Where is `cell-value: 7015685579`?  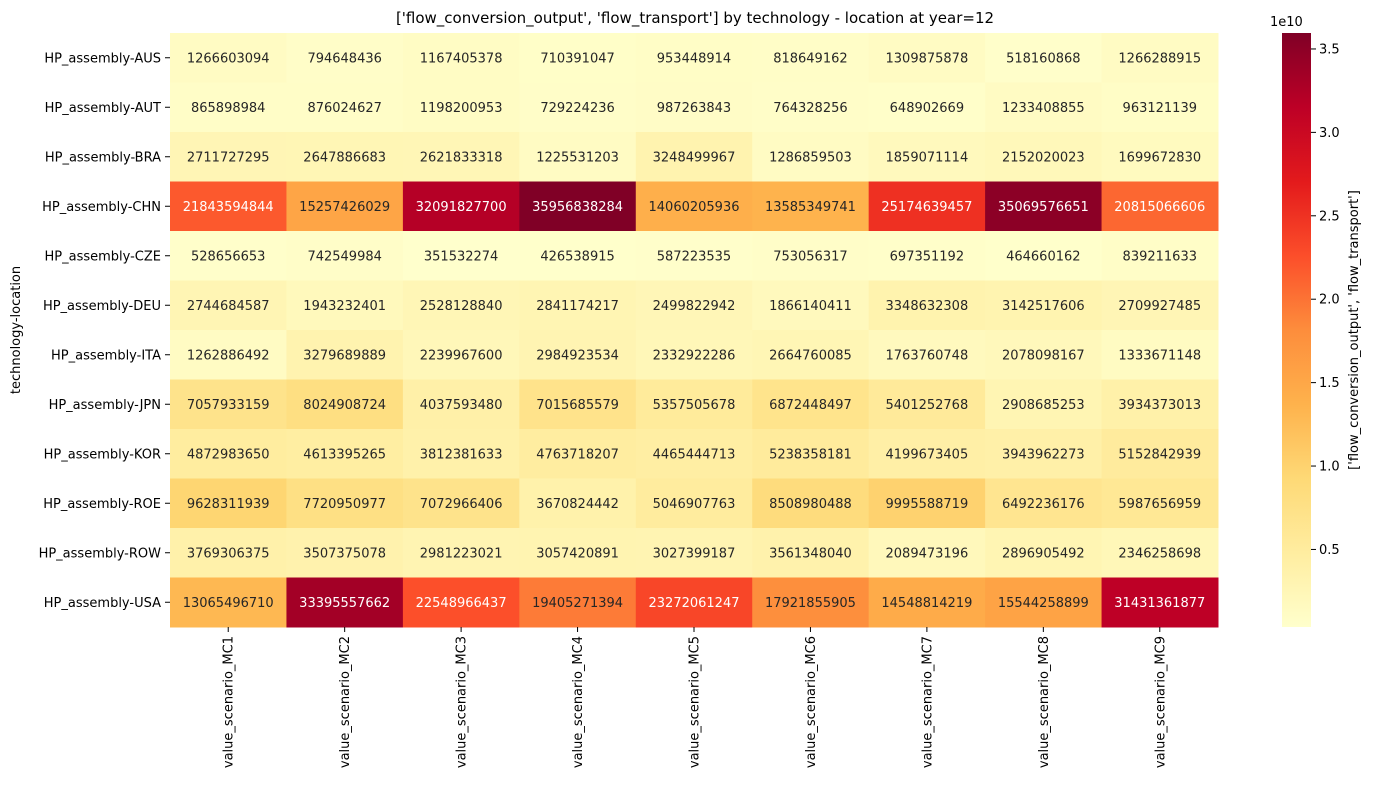
cell-value: 7015685579 is located at coordinates (577, 405).